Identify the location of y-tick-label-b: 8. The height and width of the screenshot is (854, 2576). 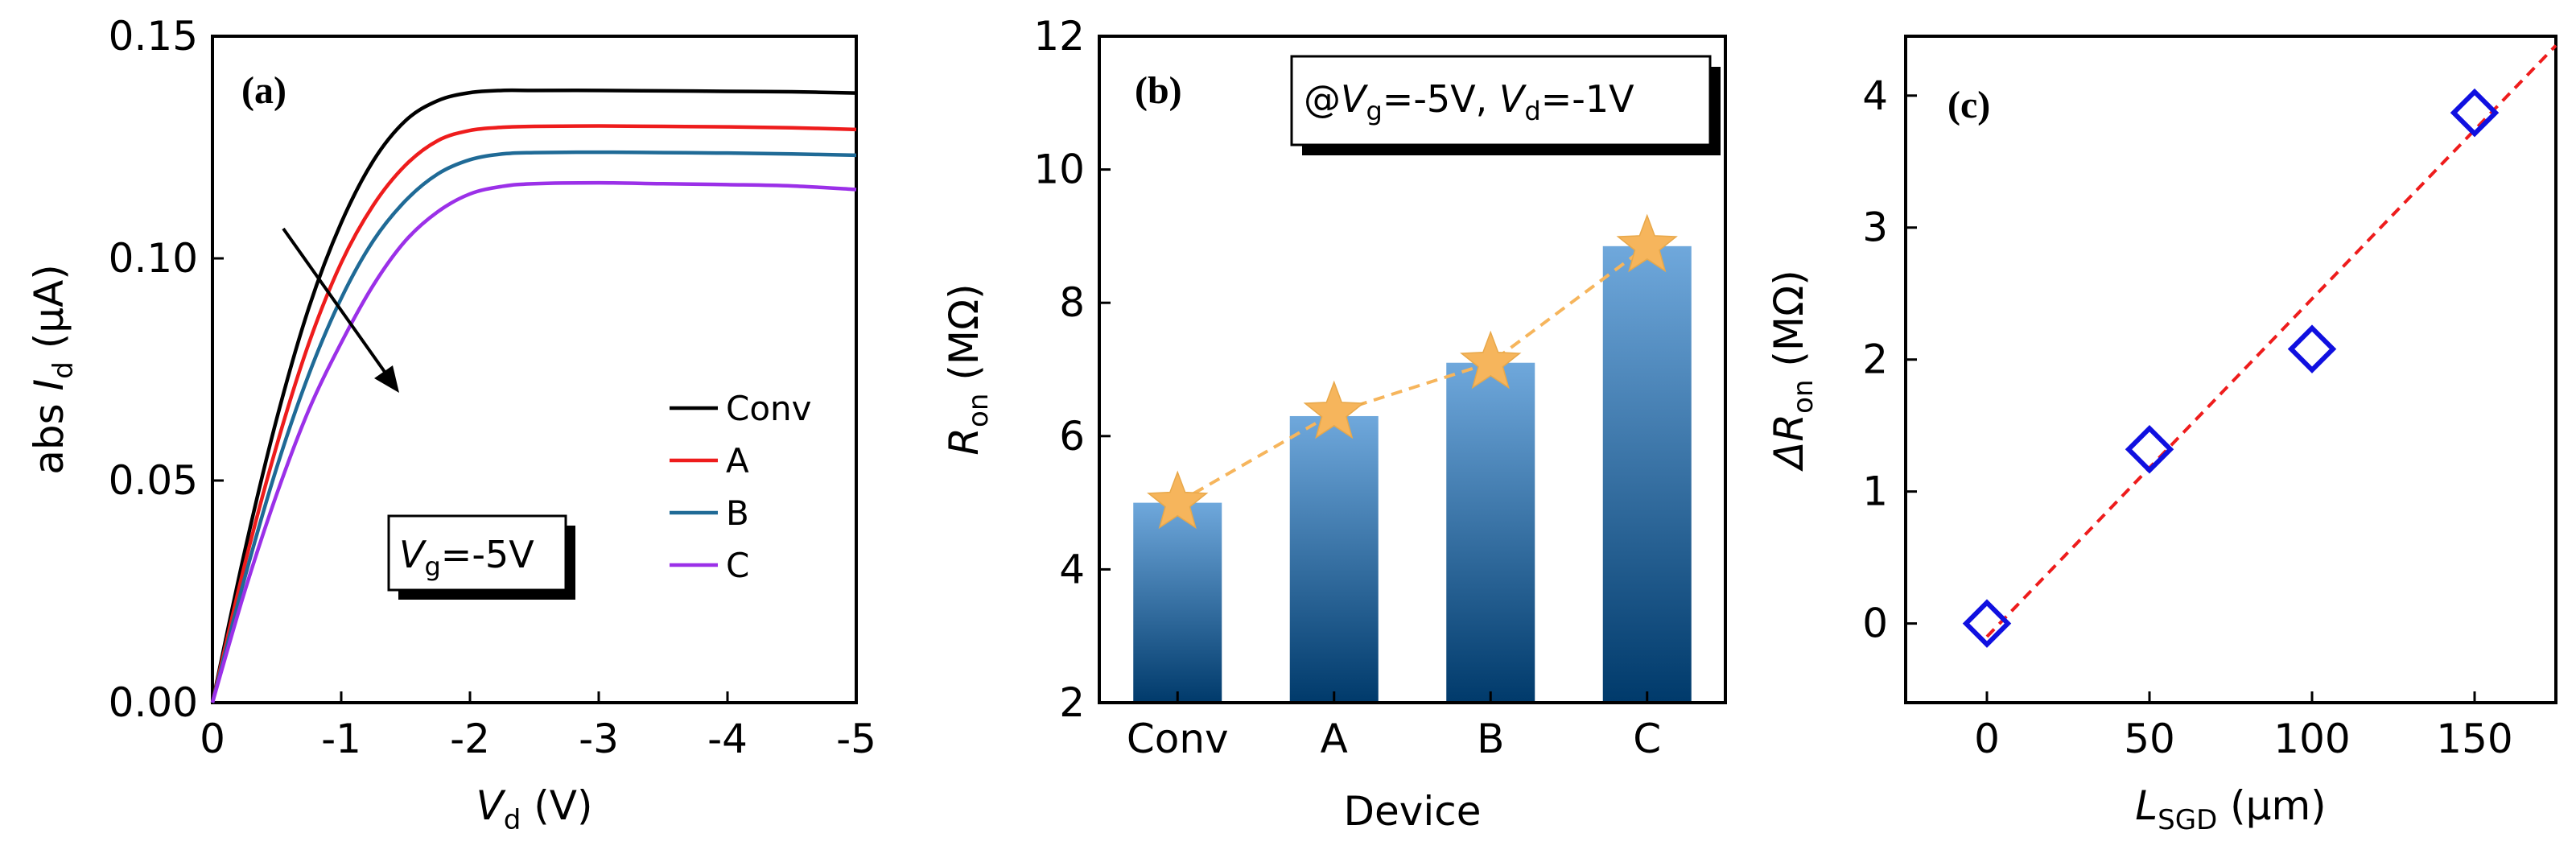
(1072, 302).